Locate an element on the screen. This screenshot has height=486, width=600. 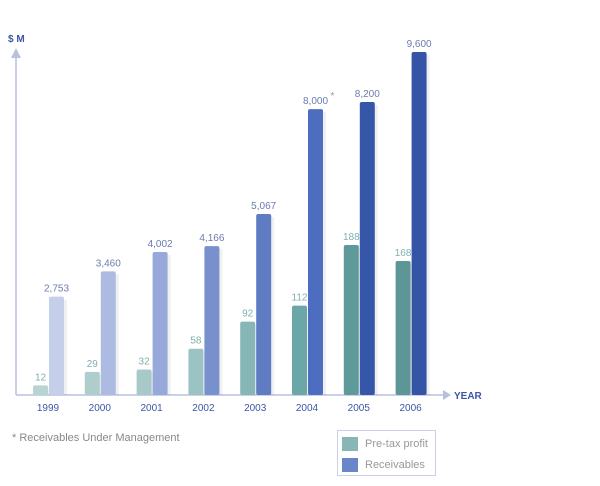
x-tick-label: 2003 is located at coordinates (255, 408).